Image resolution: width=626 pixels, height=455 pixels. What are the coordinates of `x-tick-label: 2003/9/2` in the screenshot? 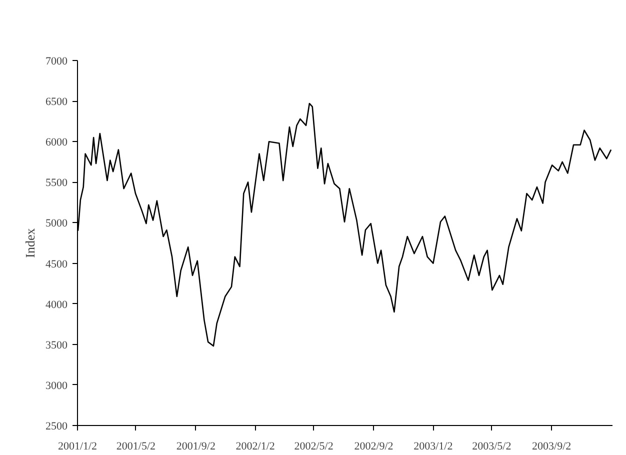 It's located at (552, 446).